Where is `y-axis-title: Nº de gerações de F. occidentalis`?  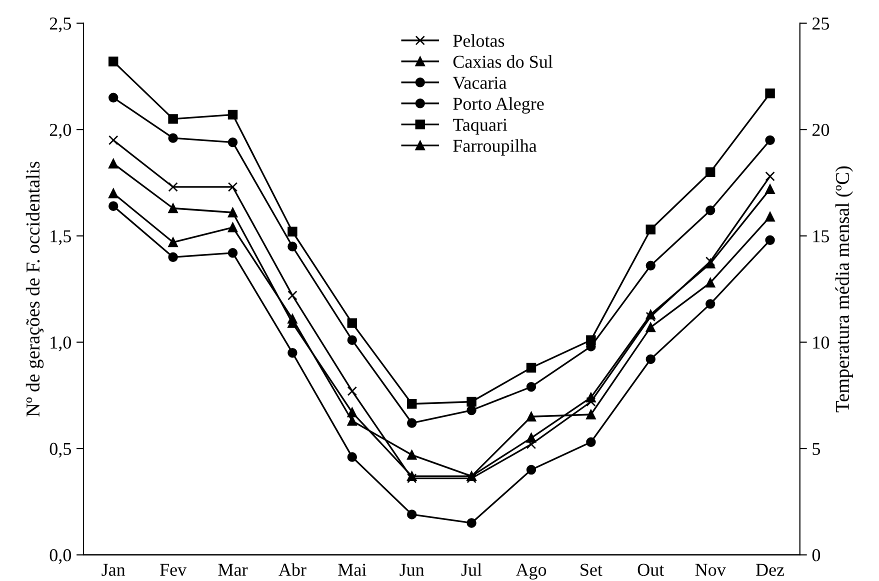 y-axis-title: Nº de gerações de F. occidentalis is located at coordinates (35, 289).